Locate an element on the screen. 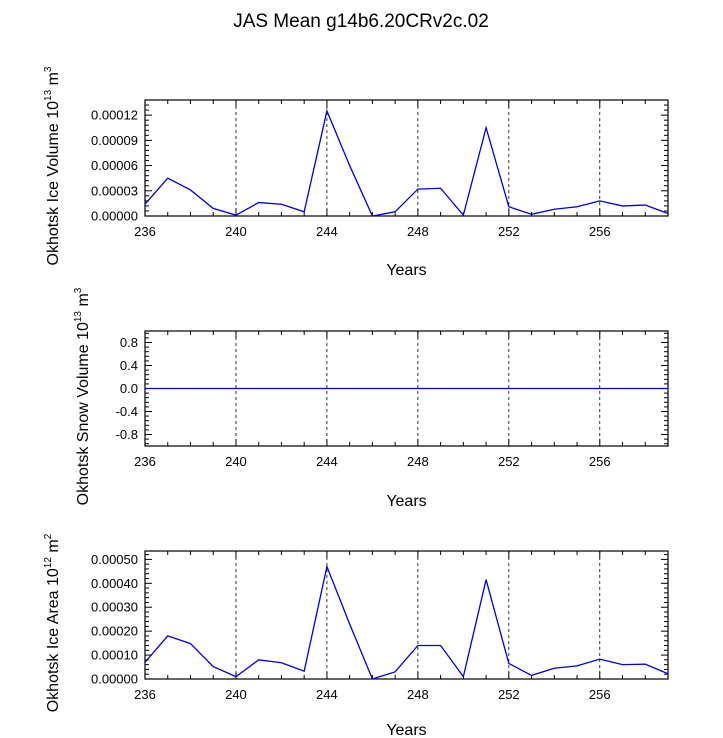 Image resolution: width=723 pixels, height=738 pixels. y-tick-label: 0.00012 is located at coordinates (114, 115).